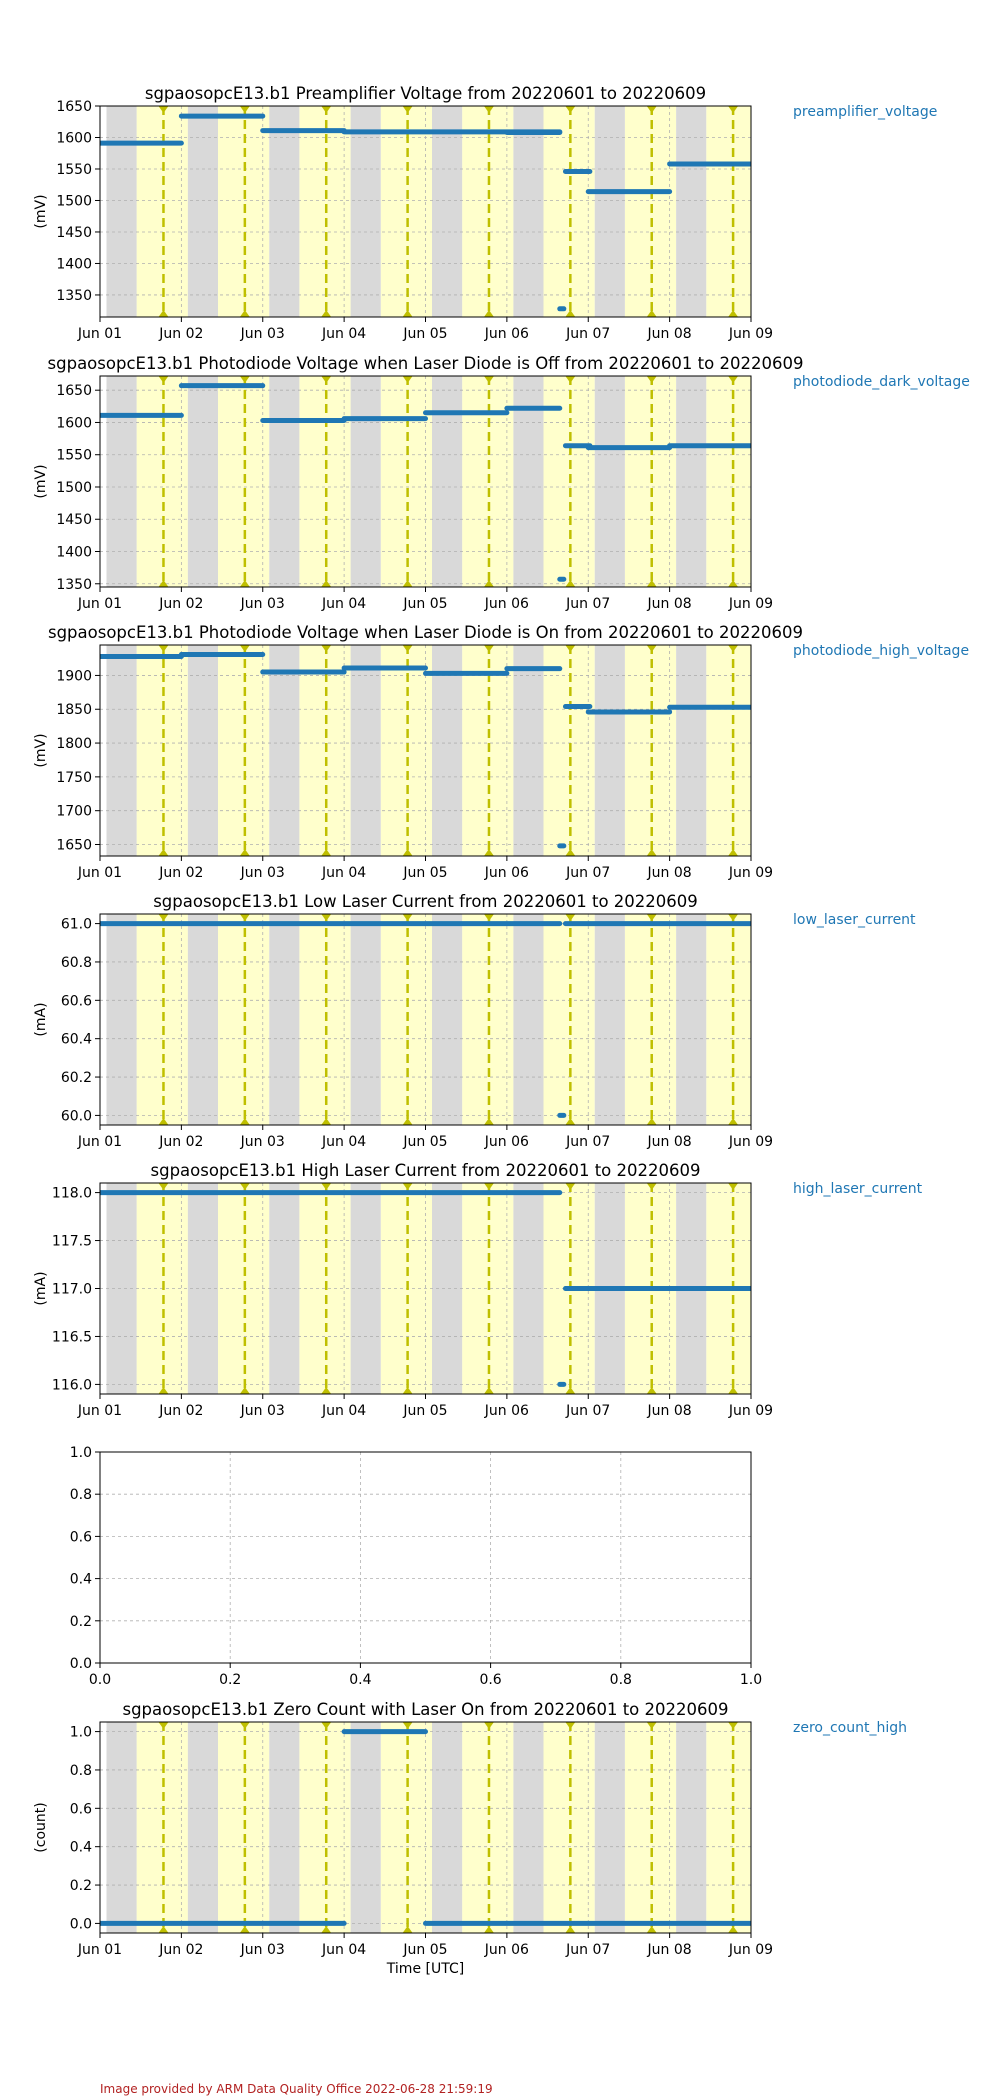 Image resolution: width=1000 pixels, height=2100 pixels. I want to click on y-tick-label: 1750, so click(74, 778).